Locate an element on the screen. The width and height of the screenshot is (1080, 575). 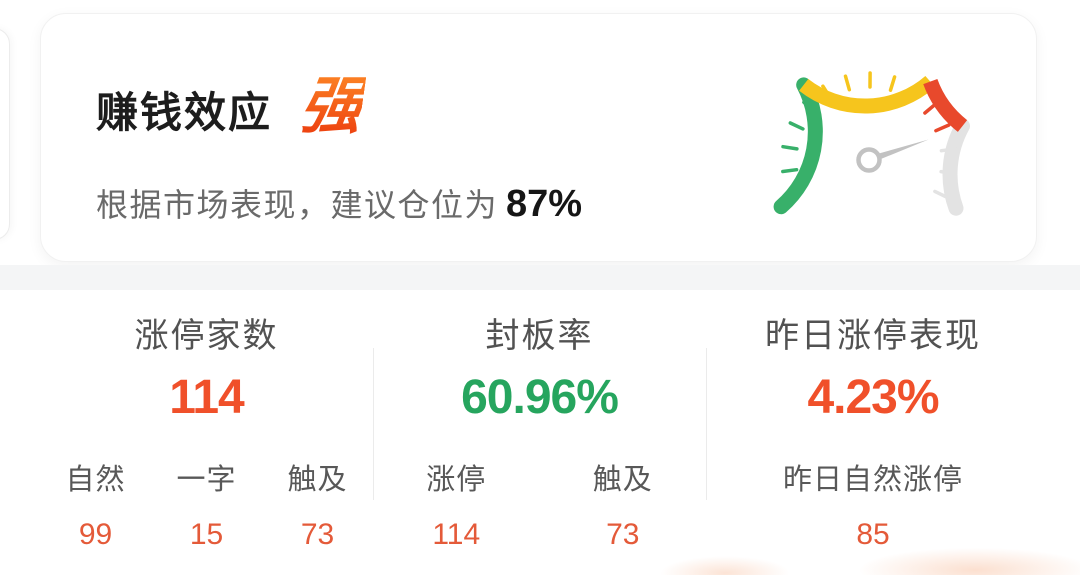
substat-label: 涨停 is located at coordinates (456, 480).